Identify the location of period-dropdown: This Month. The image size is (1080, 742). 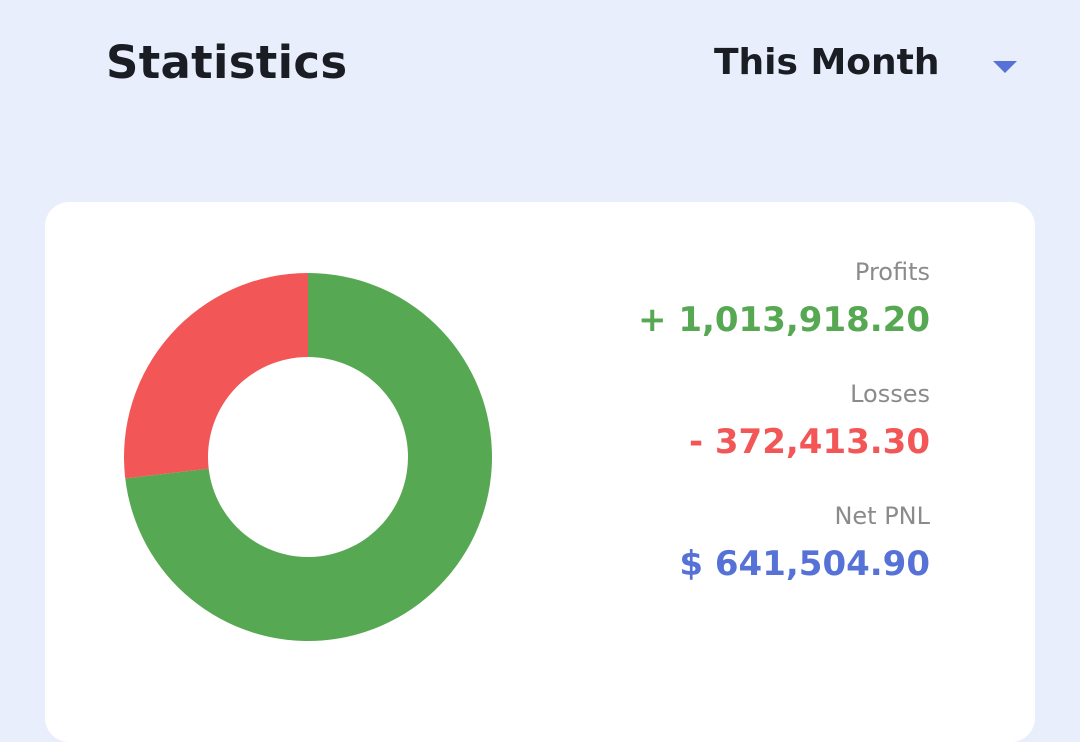
(870, 64).